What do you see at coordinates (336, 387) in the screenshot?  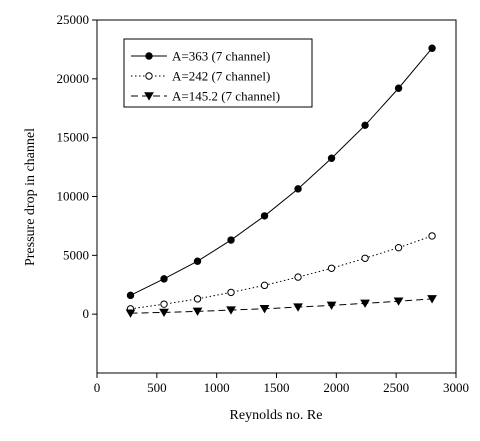 I see `x-tick-label: 2000` at bounding box center [336, 387].